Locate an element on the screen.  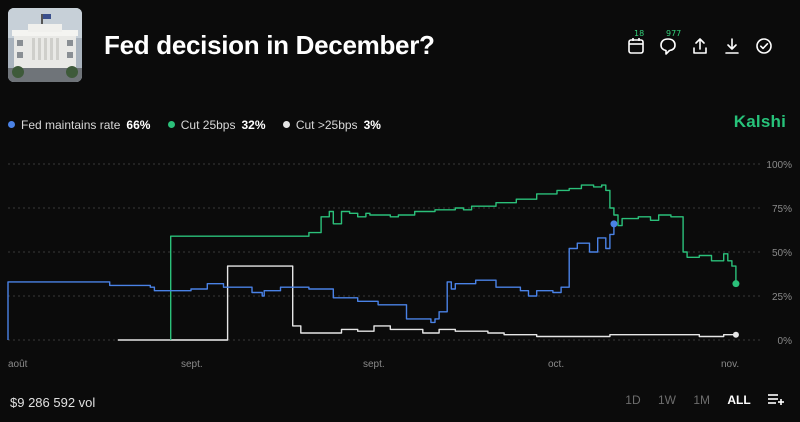
x-tick-label: août is located at coordinates (18, 364).